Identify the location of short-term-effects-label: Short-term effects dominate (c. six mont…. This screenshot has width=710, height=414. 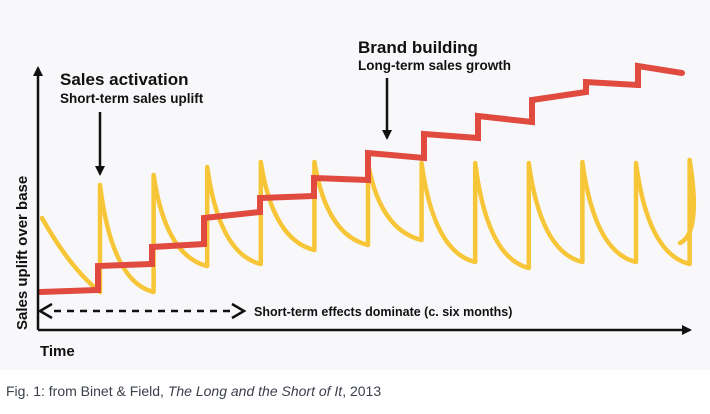
(383, 312).